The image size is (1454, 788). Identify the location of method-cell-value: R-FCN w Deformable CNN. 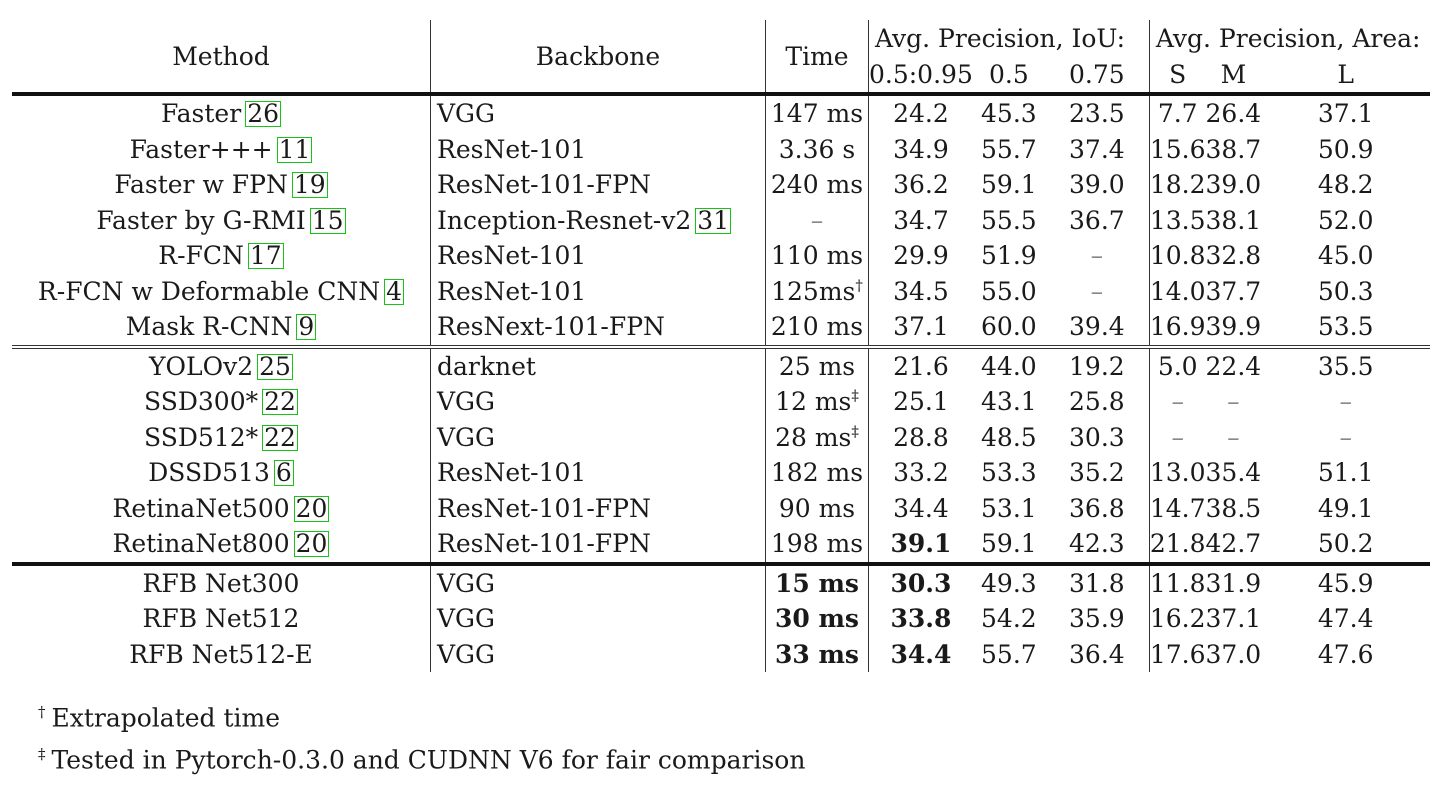
(209, 291).